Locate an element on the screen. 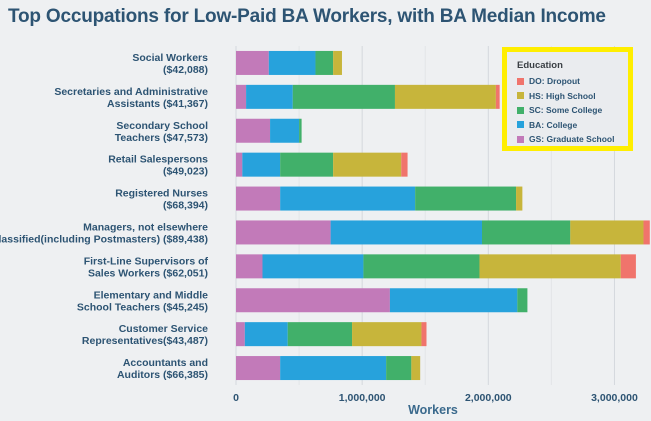 The width and height of the screenshot is (651, 421). category-label-4: Registered Nurses ($68,394) is located at coordinates (161, 200).